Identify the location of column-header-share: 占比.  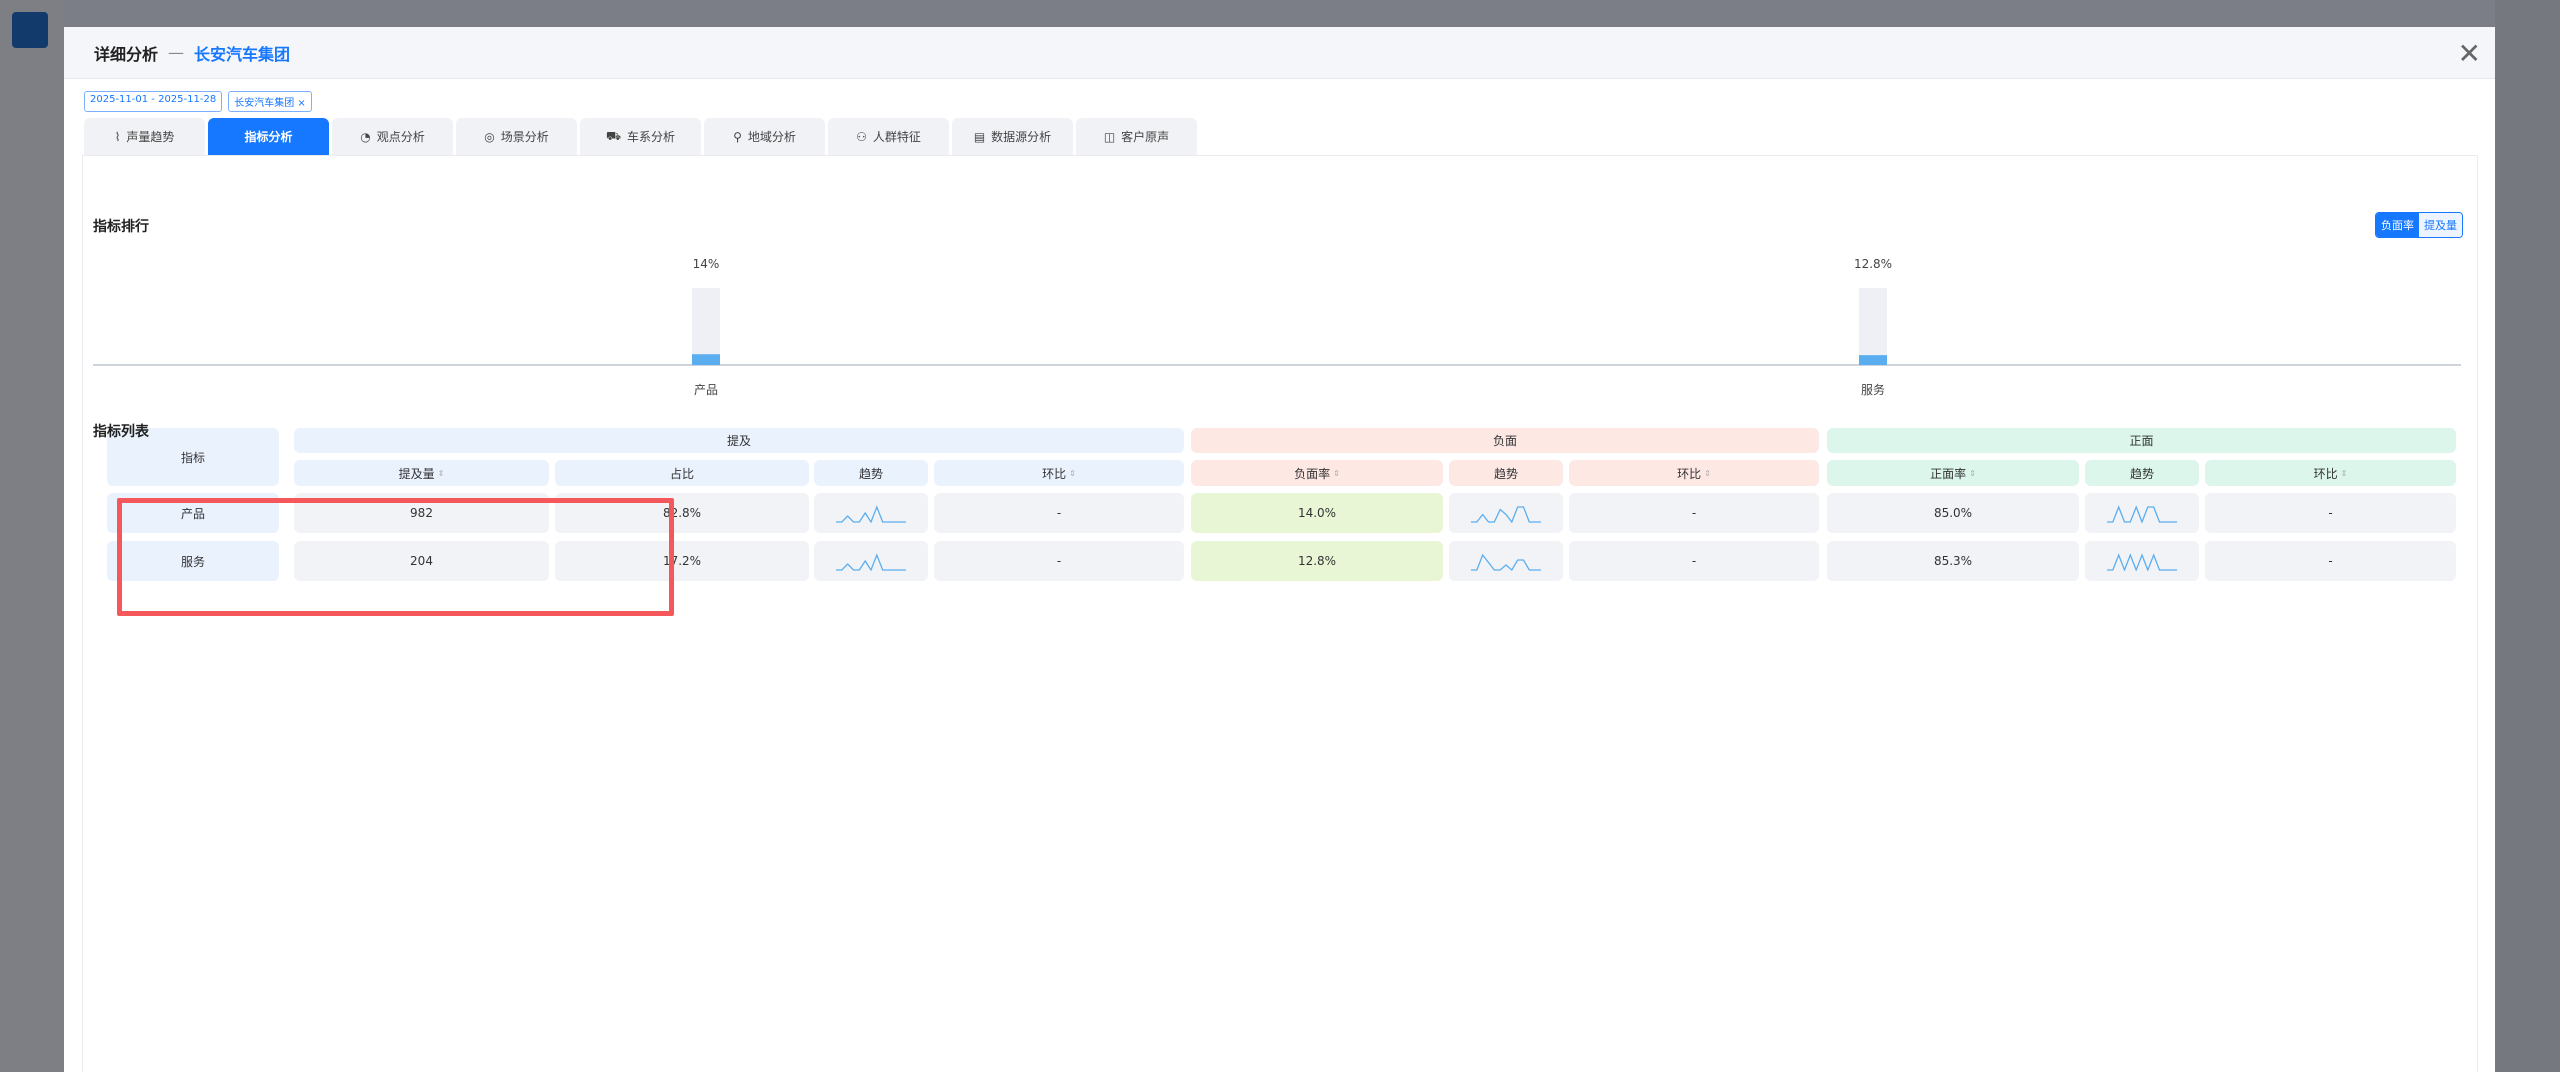
(682, 473).